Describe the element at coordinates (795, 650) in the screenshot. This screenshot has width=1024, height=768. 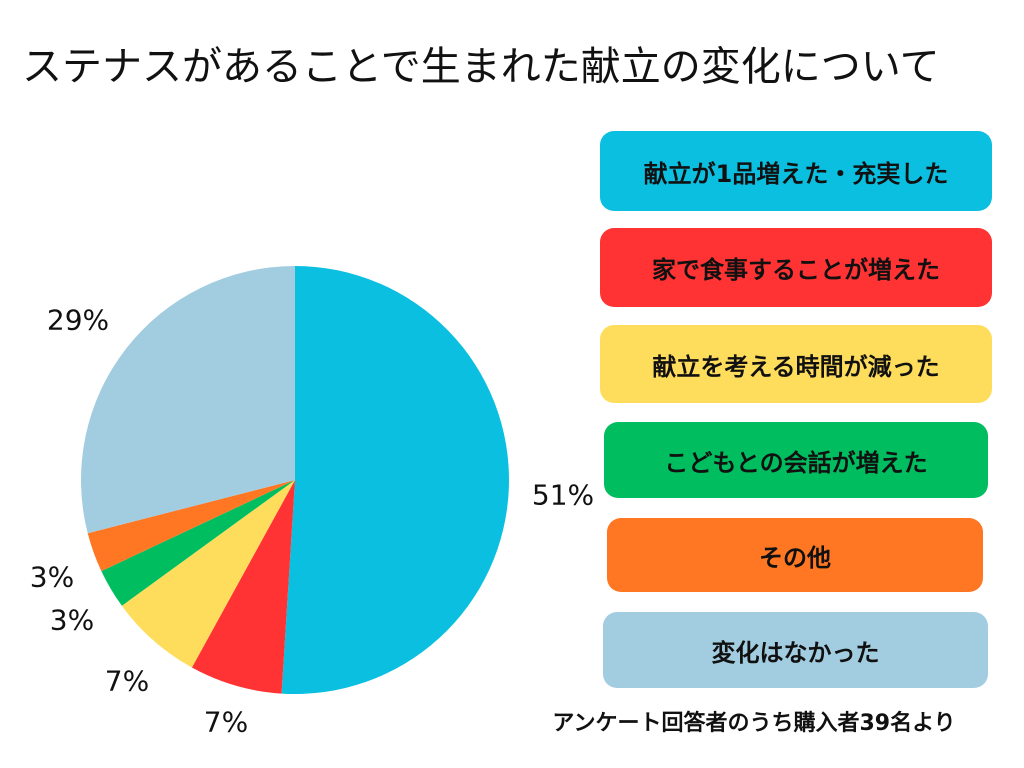
I see `legend-item: 変化はなかった` at that location.